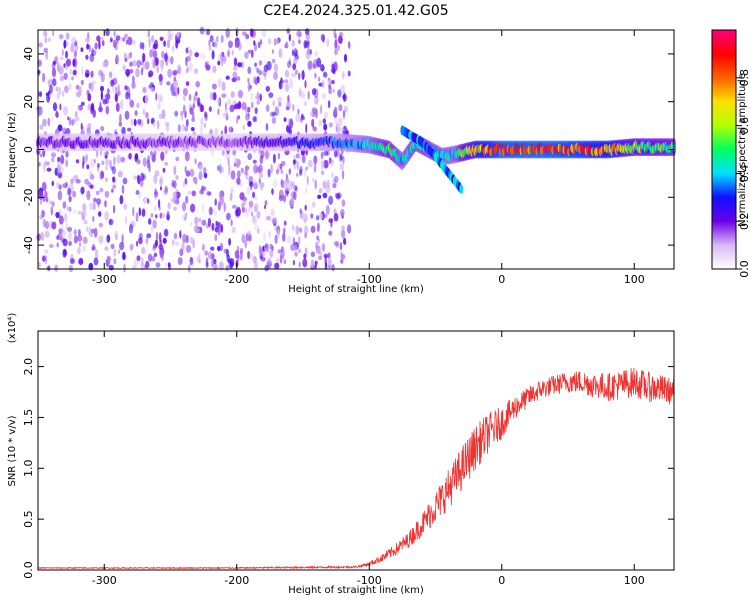 This screenshot has height=600, width=750. What do you see at coordinates (28, 367) in the screenshot?
I see `y-tick-label: 2.0` at bounding box center [28, 367].